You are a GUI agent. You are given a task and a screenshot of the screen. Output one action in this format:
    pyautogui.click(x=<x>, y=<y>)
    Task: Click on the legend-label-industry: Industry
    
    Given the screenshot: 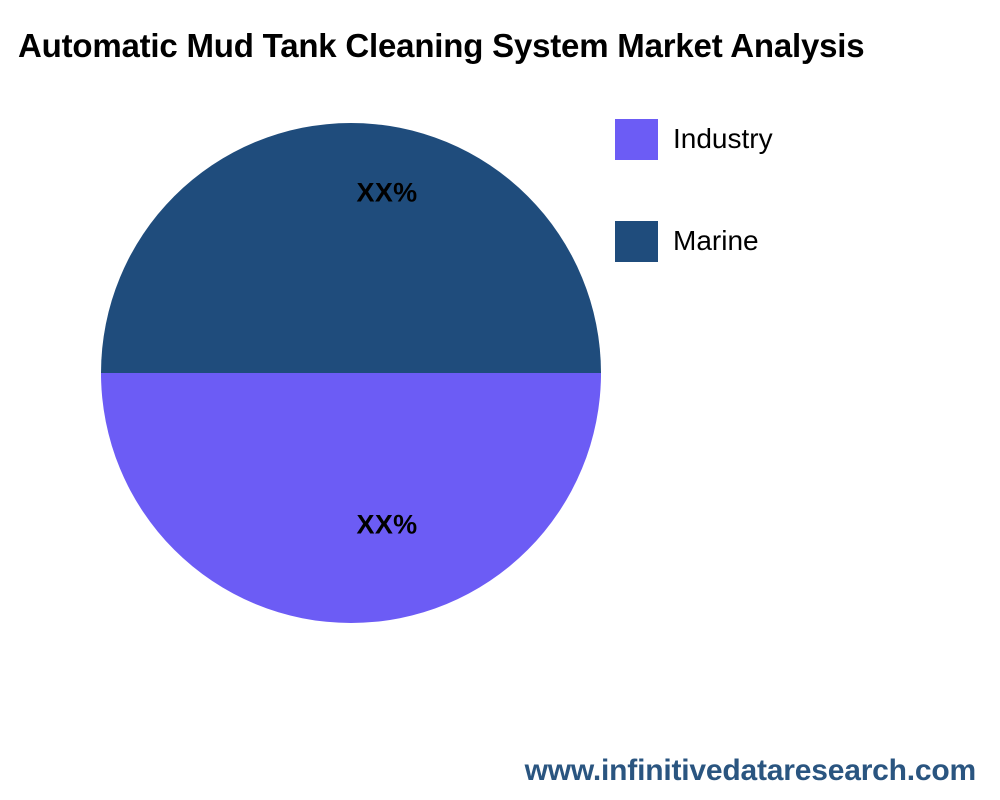 What is the action you would take?
    pyautogui.click(x=723, y=138)
    